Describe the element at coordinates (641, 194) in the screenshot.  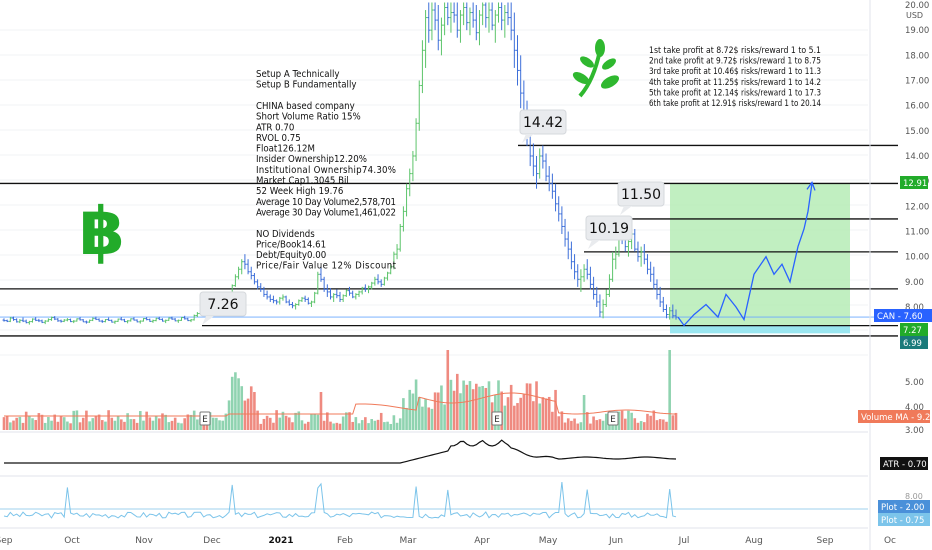
I see `callout-box` at that location.